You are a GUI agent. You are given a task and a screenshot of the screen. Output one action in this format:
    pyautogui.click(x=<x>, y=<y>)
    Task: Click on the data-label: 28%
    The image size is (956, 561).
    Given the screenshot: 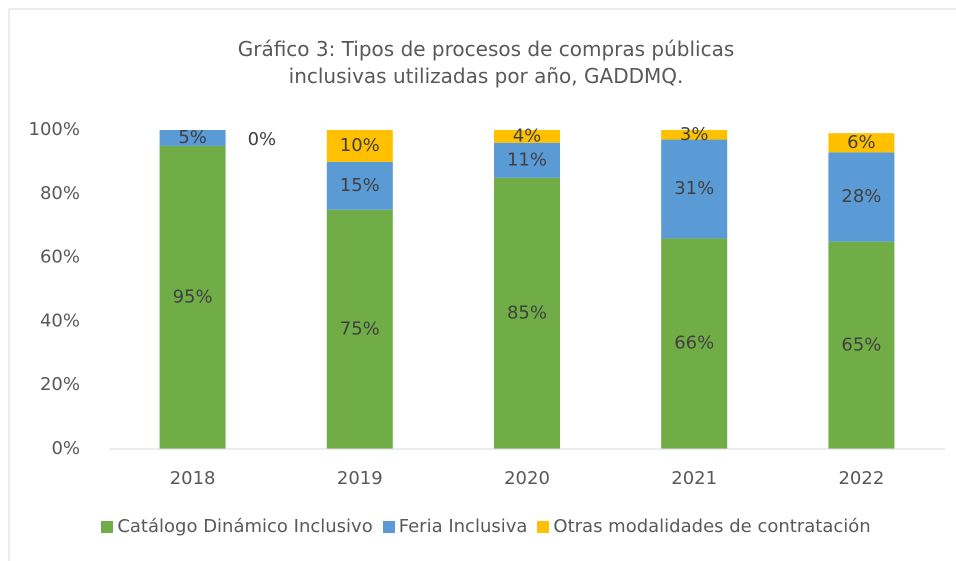 What is the action you would take?
    pyautogui.click(x=861, y=196)
    